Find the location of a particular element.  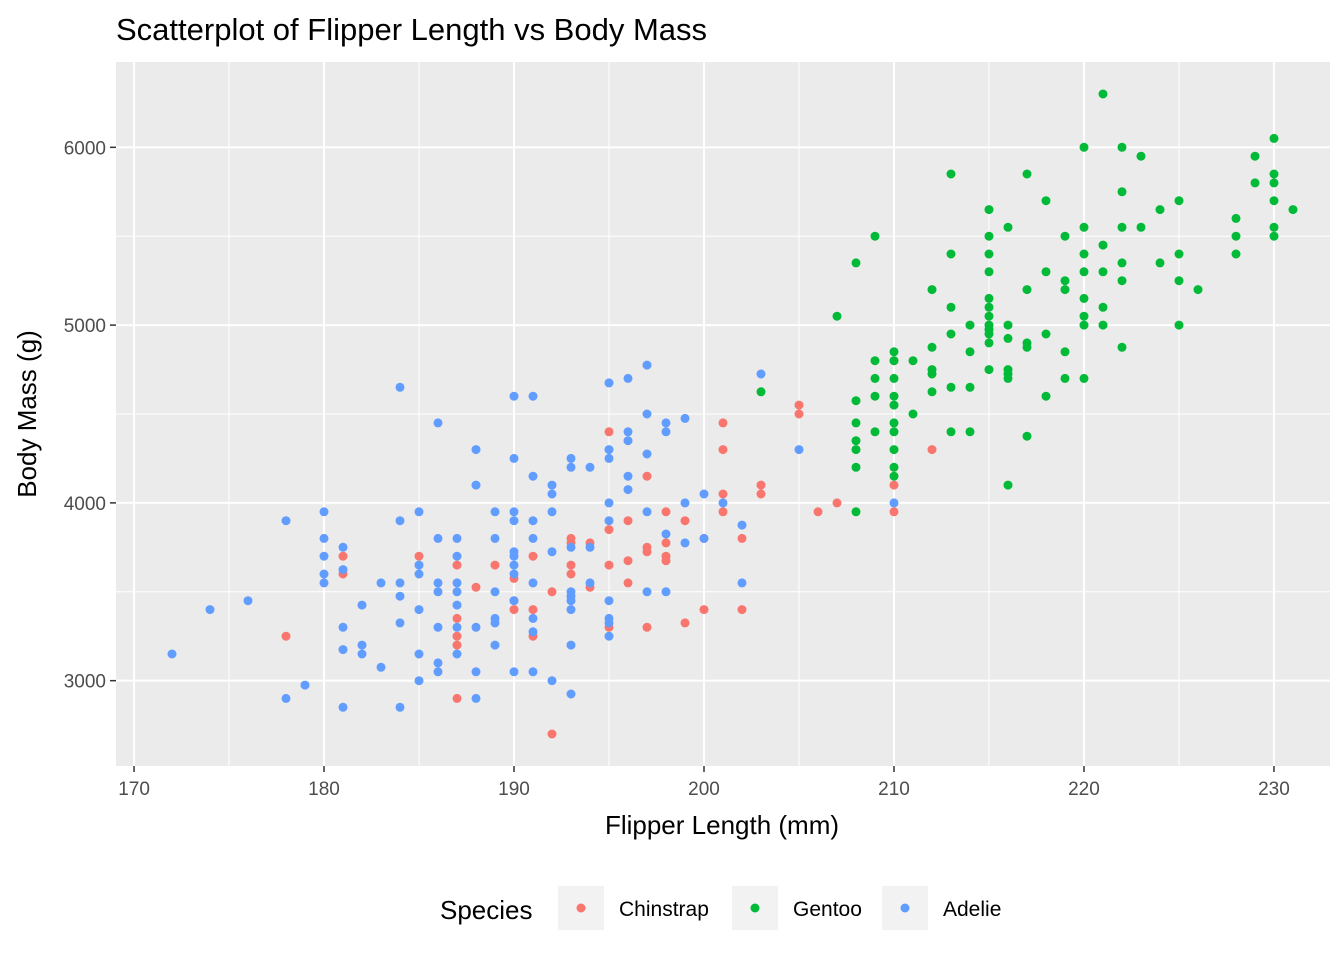

y-tick-label: 5000 is located at coordinates (85, 326).